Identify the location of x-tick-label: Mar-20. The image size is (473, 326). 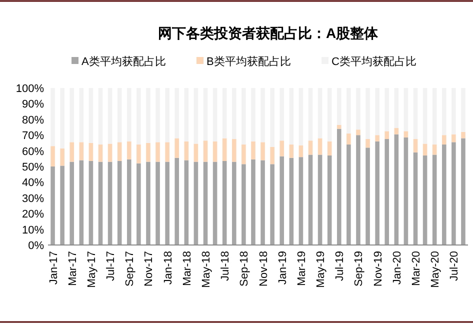
(416, 268).